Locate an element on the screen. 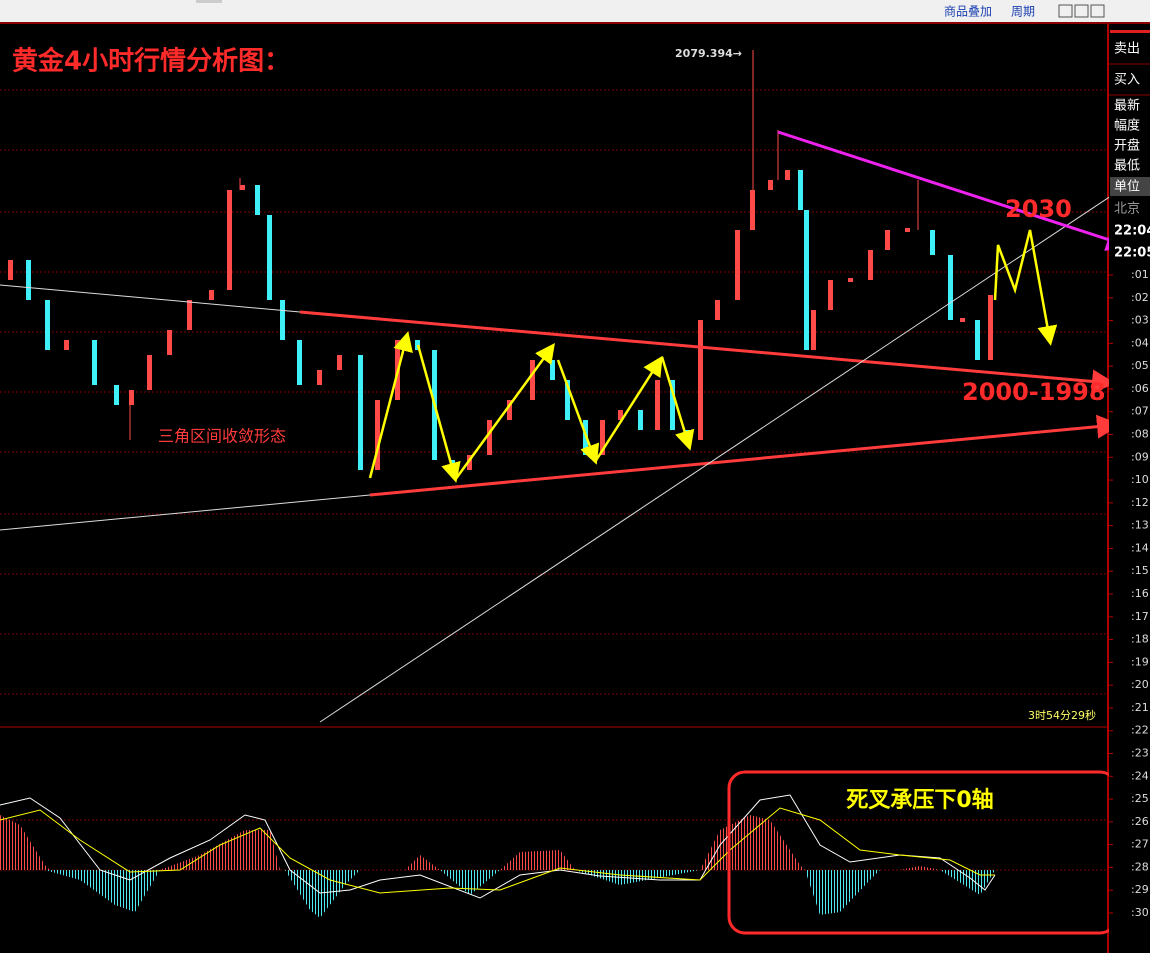 This screenshot has height=953, width=1150. time-tick: :12 is located at coordinates (1140, 502).